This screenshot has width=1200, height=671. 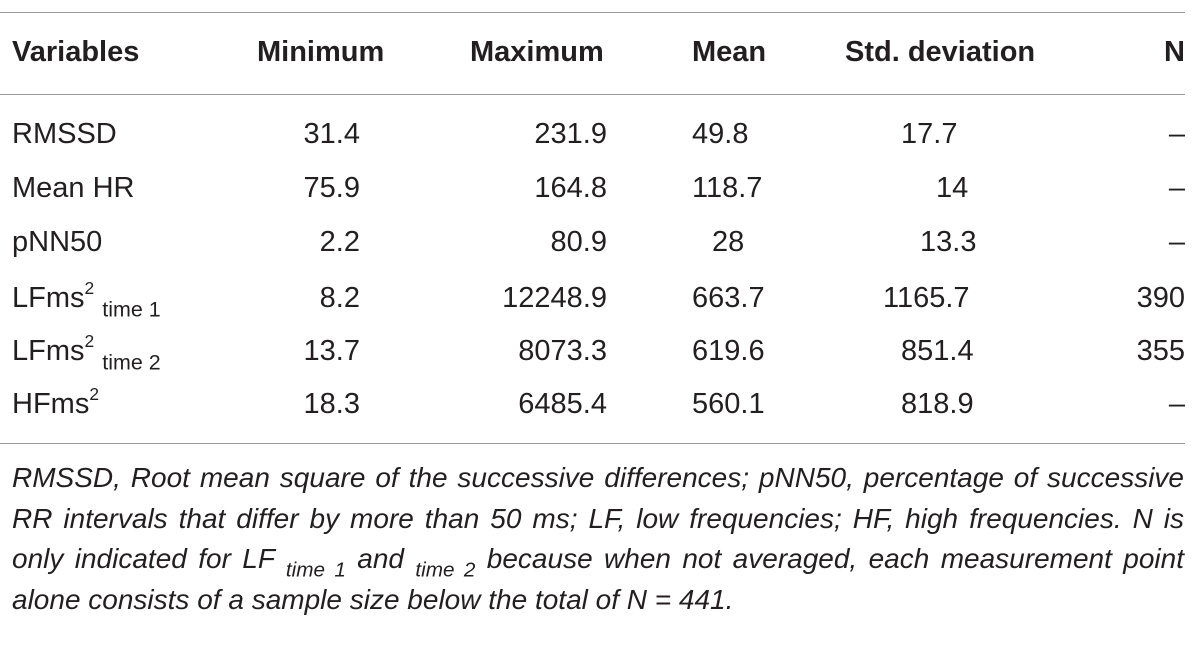 What do you see at coordinates (948, 242) in the screenshot?
I see `std-value: 13.3` at bounding box center [948, 242].